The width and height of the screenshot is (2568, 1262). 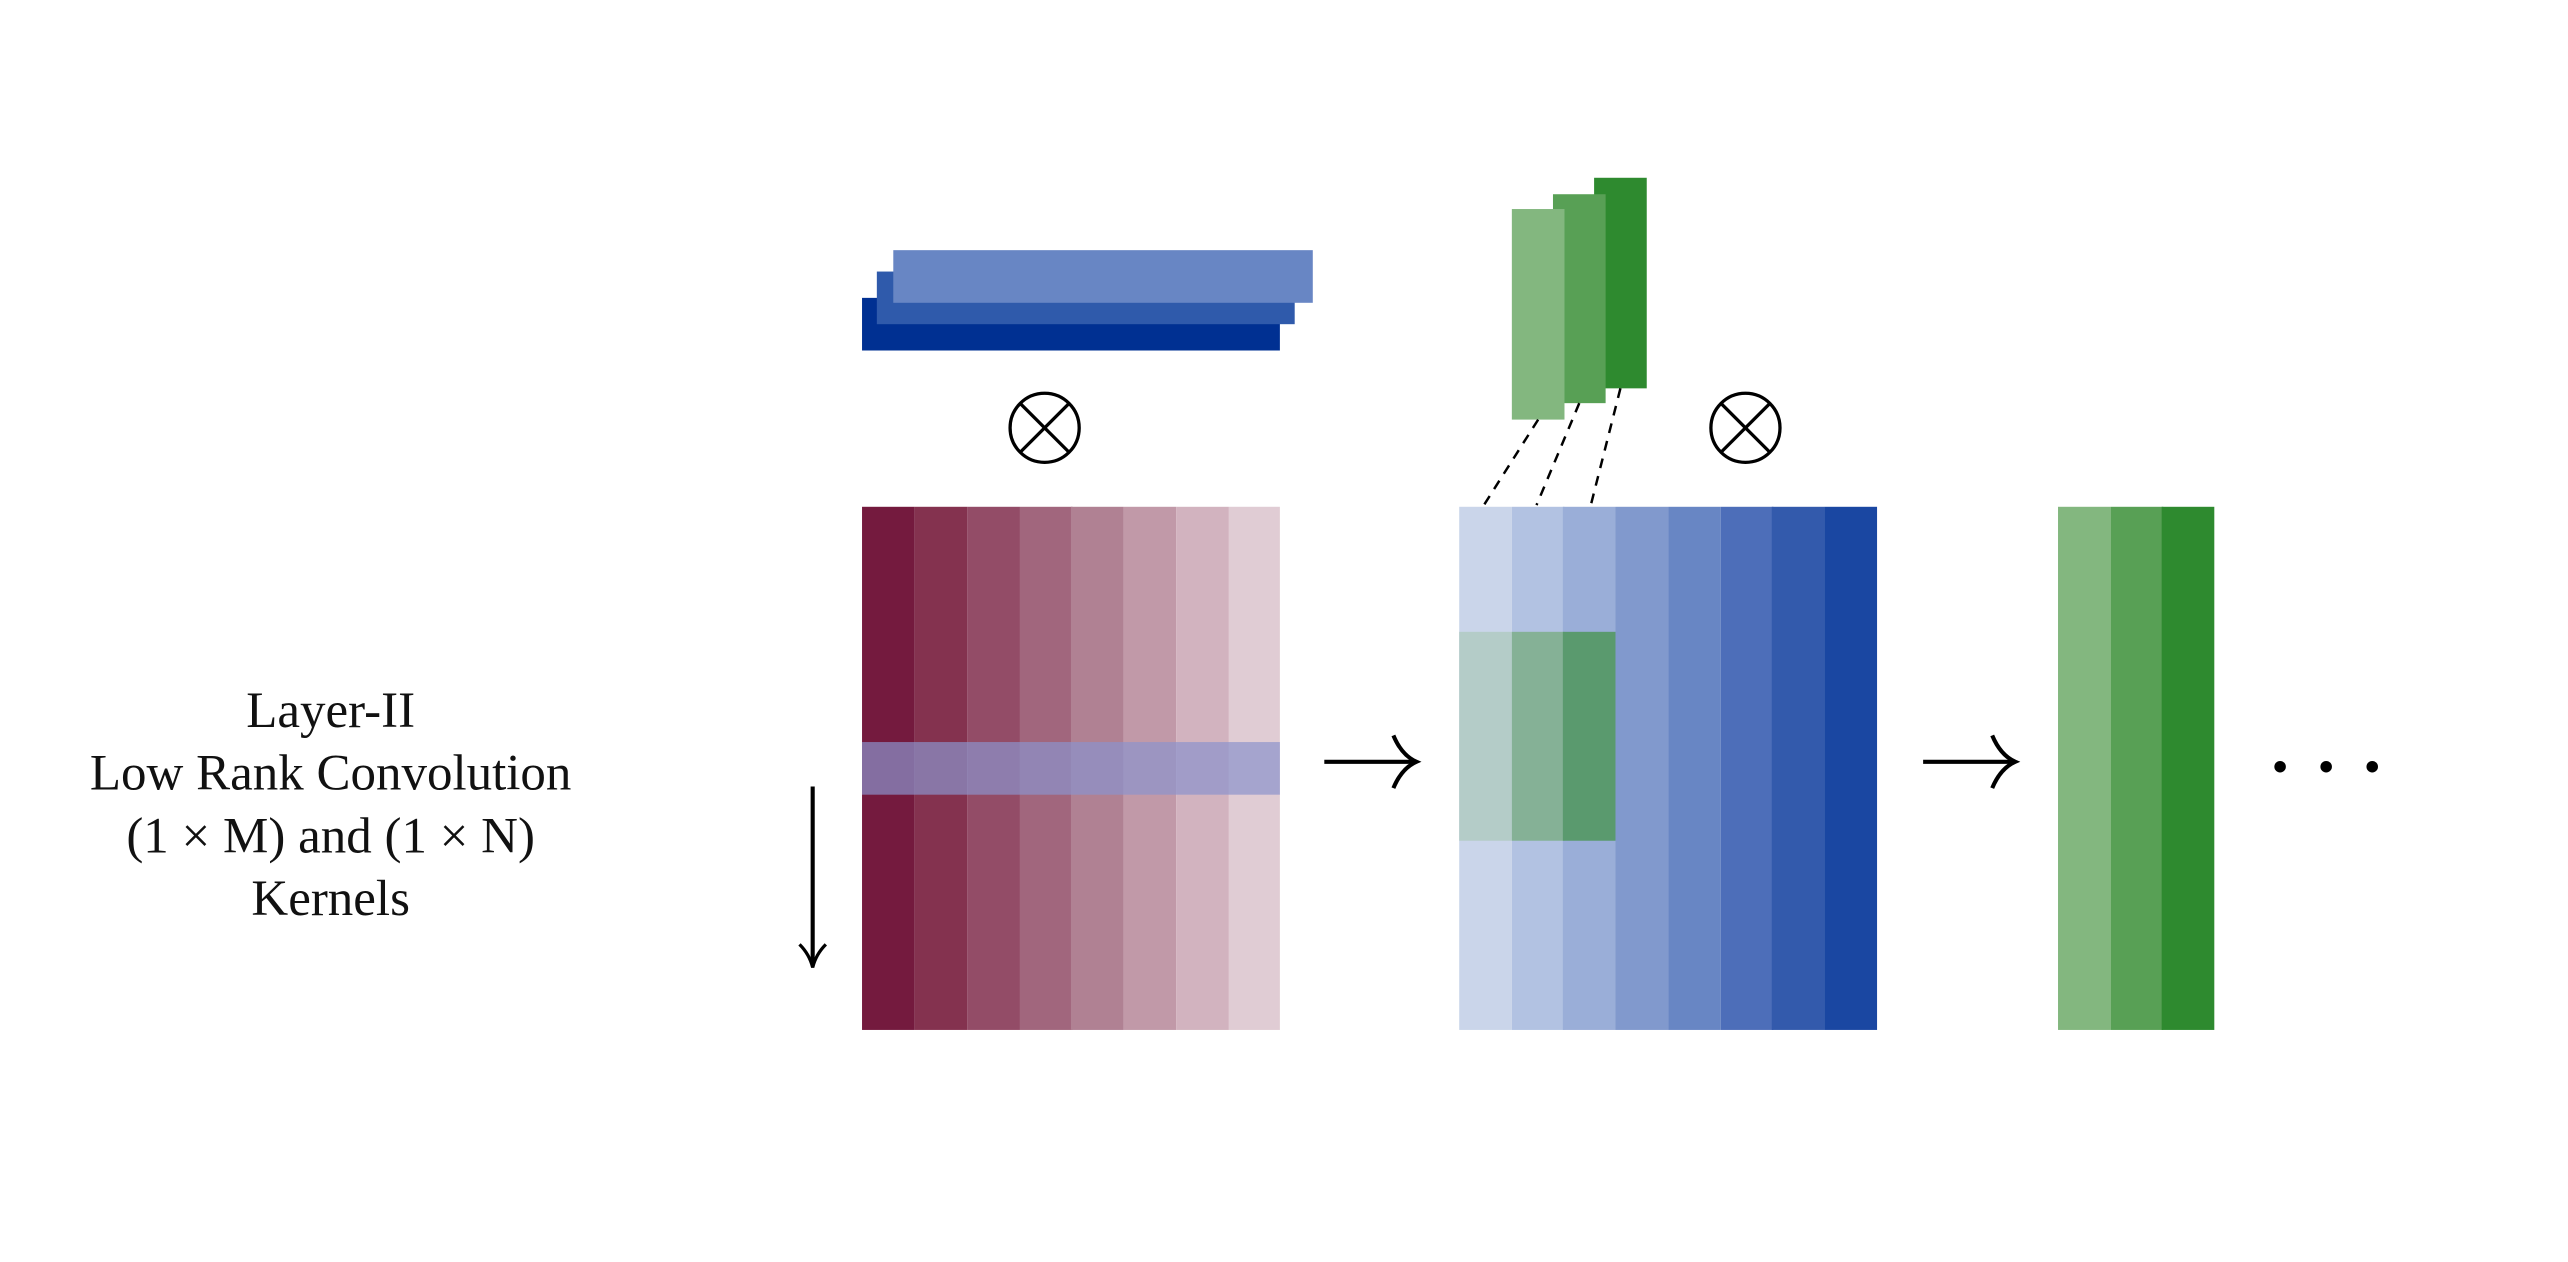 I want to click on row-highlight, so click(x=1071, y=768).